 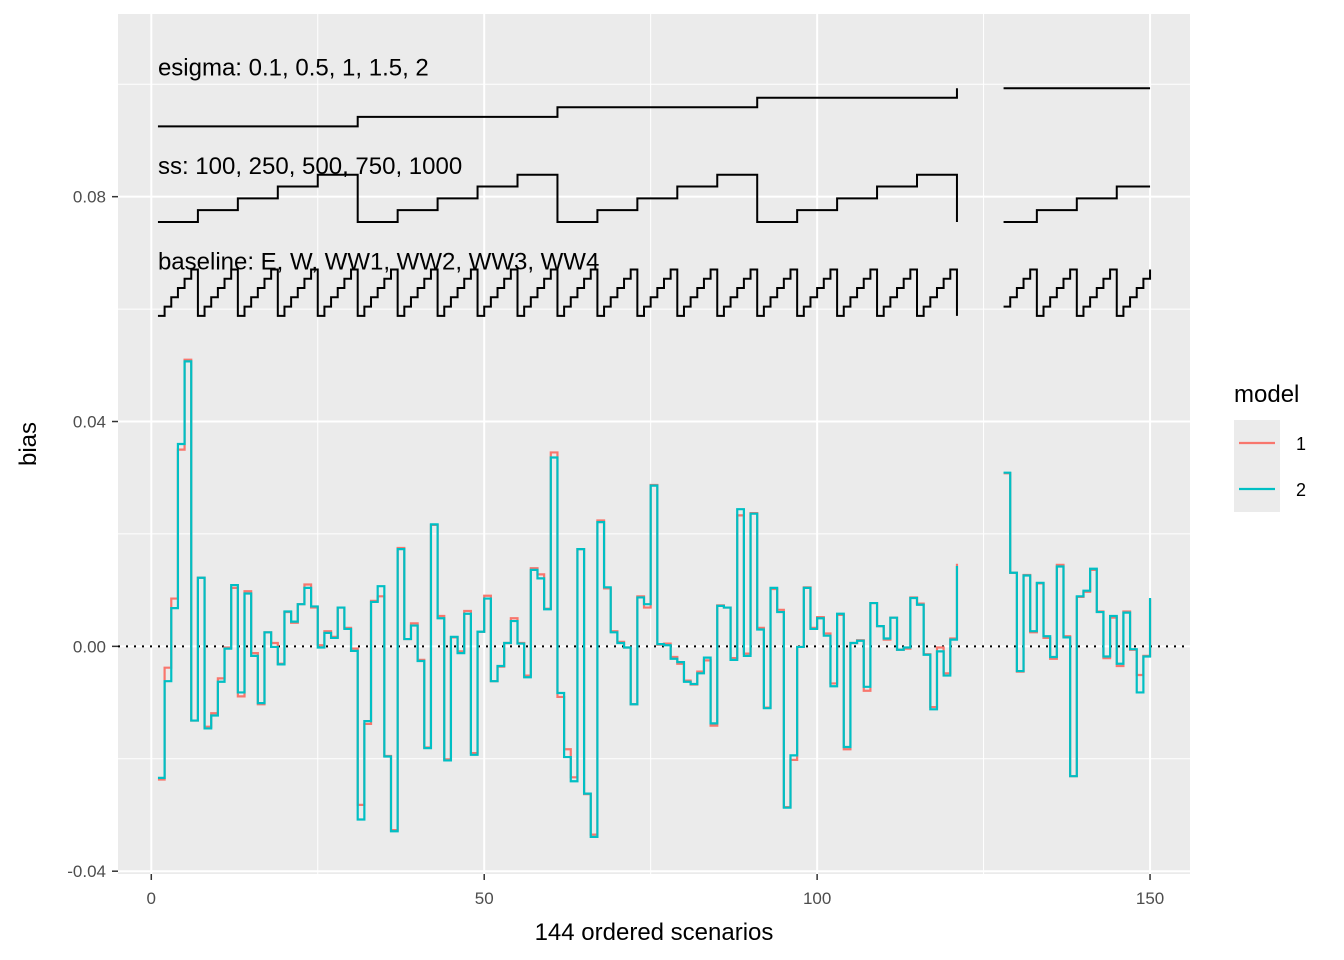 I want to click on x-tick-label: 0, so click(x=151, y=898).